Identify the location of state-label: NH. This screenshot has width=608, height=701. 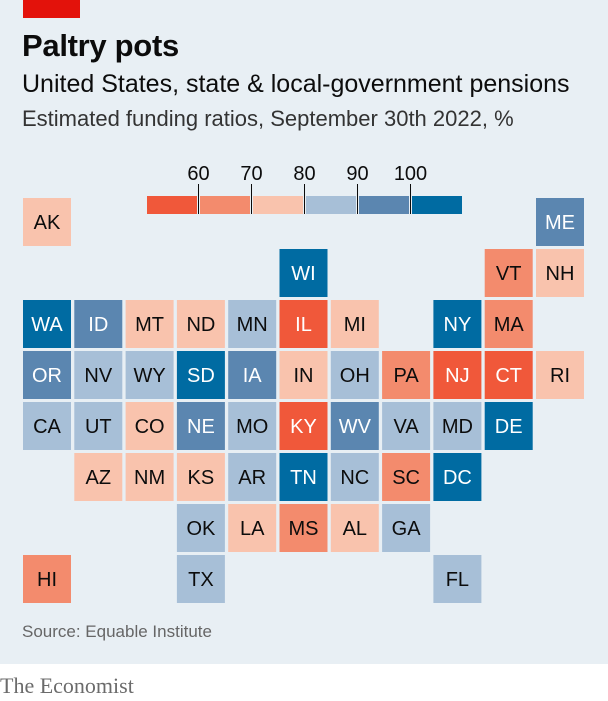
(560, 274).